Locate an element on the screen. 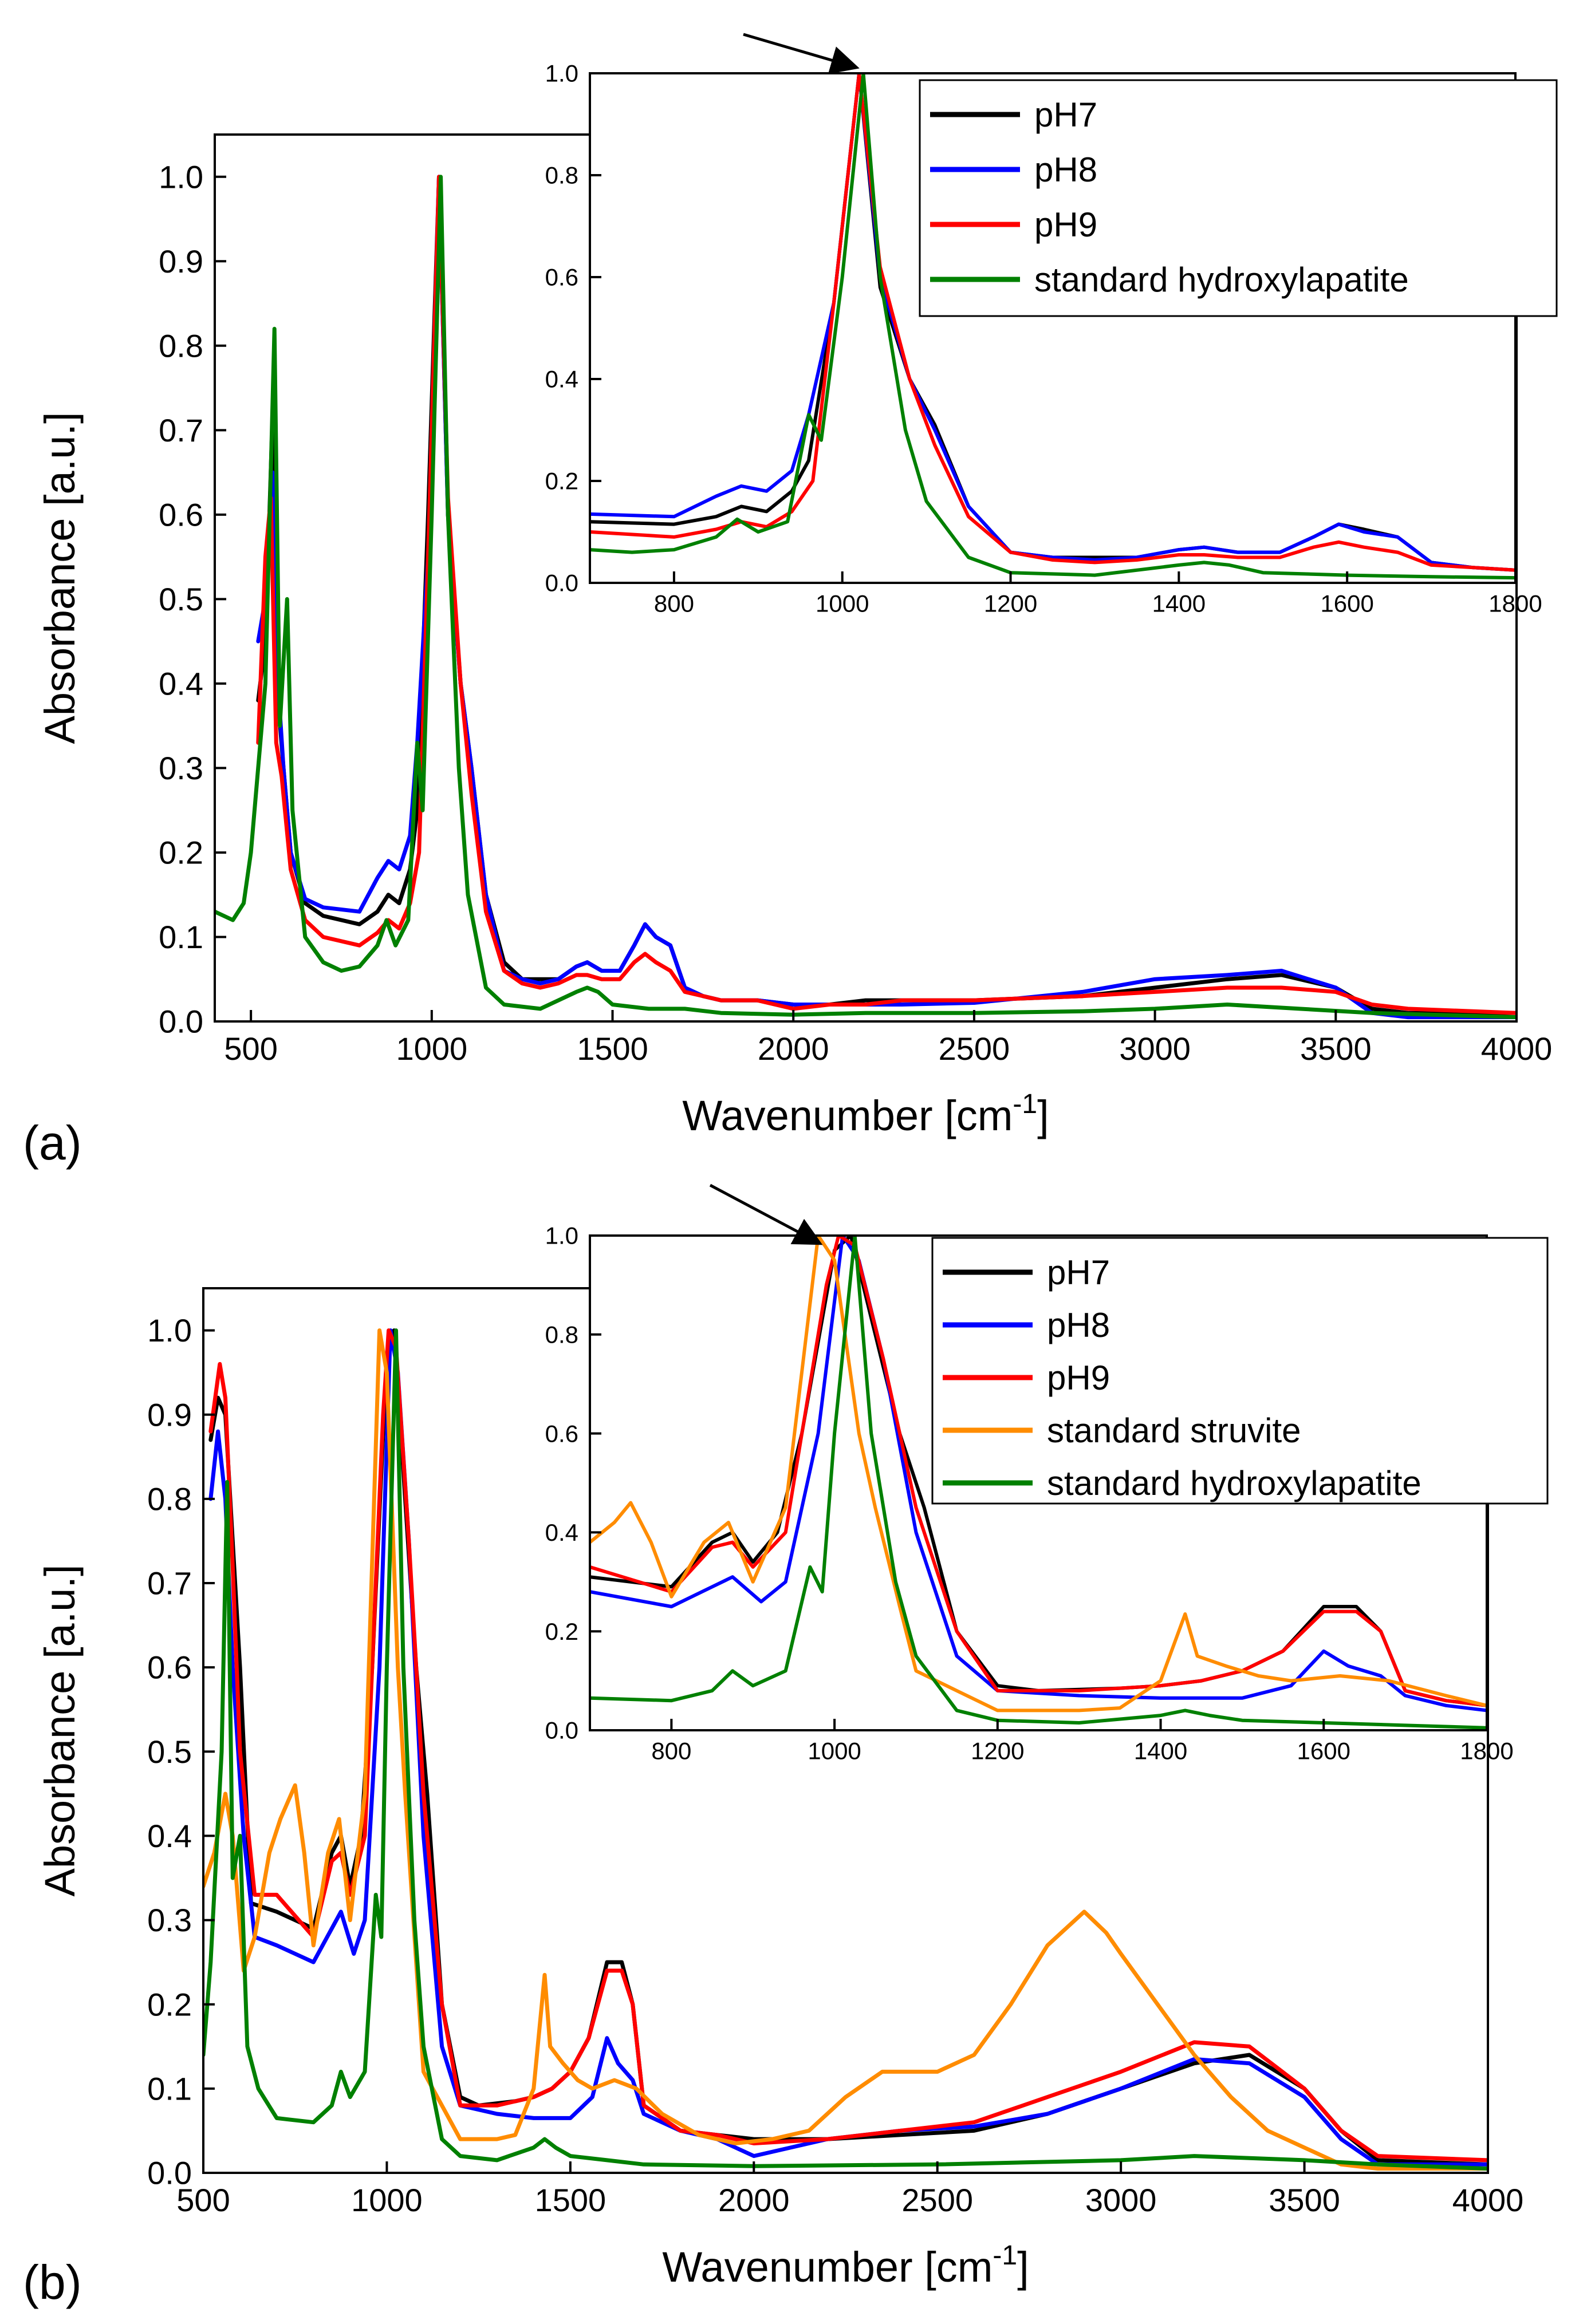 This screenshot has width=1591, height=2324. panel-label-a: (a) is located at coordinates (52, 1143).